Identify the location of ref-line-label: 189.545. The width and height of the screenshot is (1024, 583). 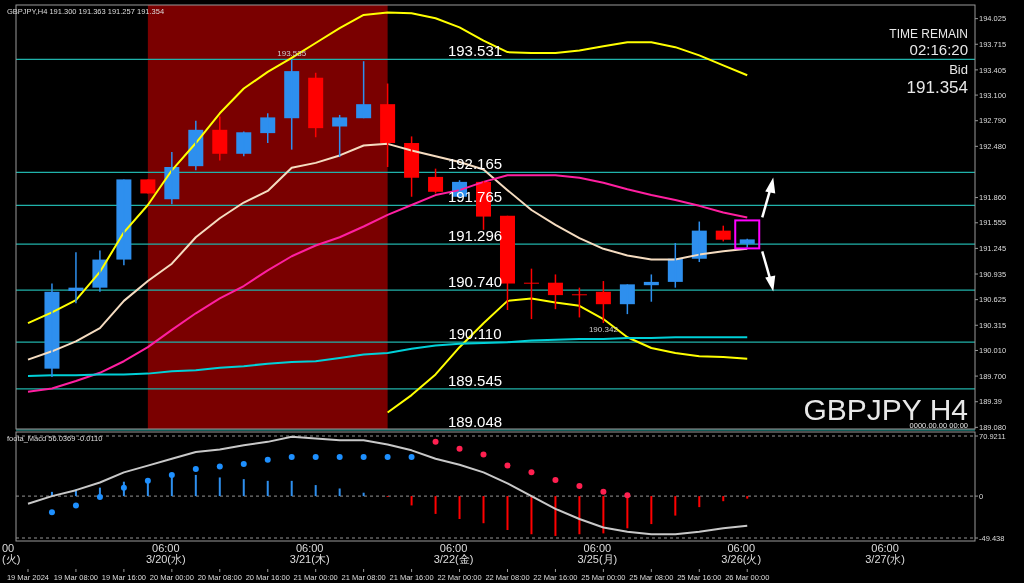
(475, 380).